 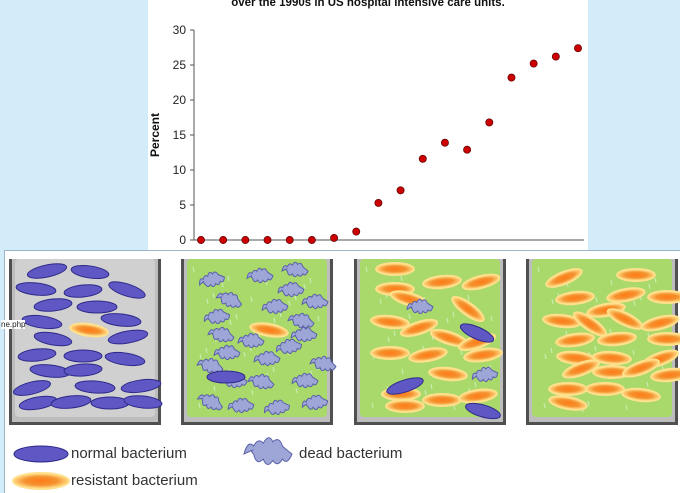 What do you see at coordinates (180, 30) in the screenshot?
I see `y-tick-label: 30` at bounding box center [180, 30].